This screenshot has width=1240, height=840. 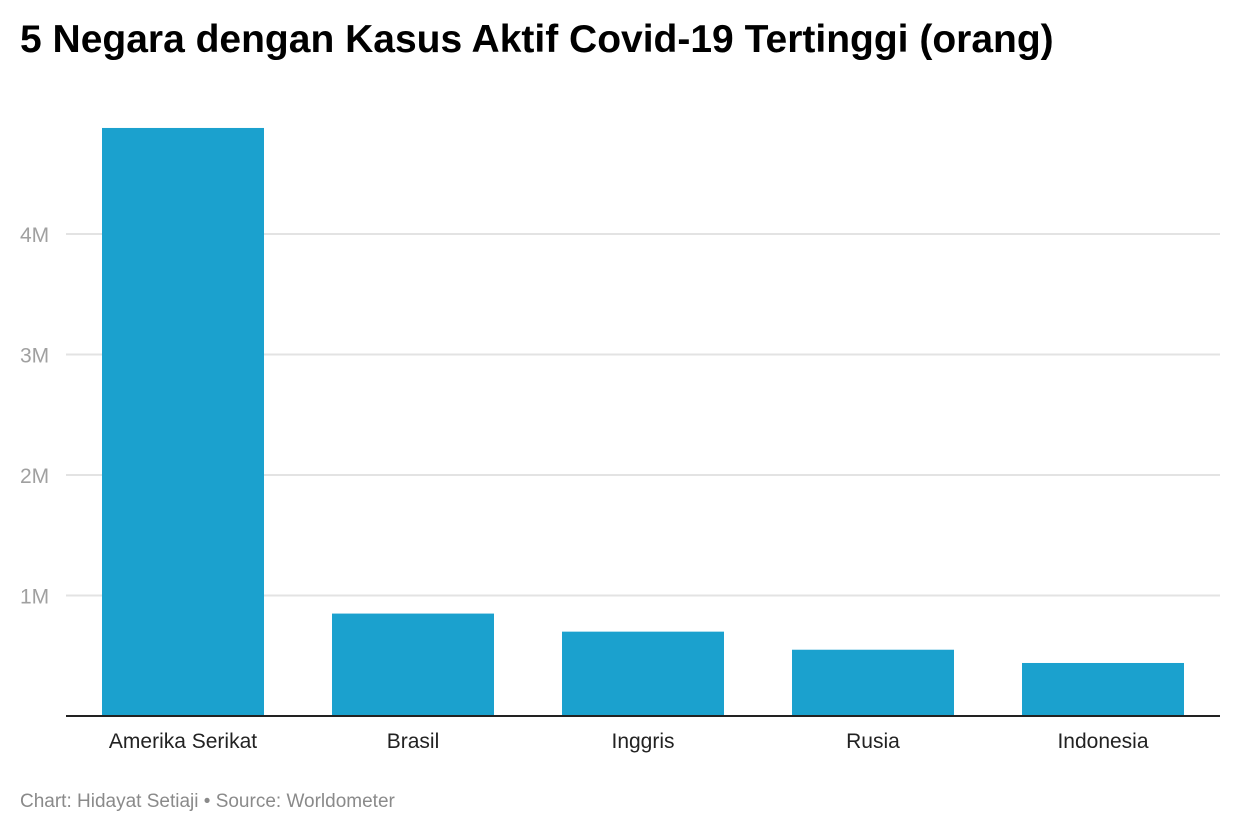 I want to click on x-tick-label: Inggris, so click(x=642, y=741).